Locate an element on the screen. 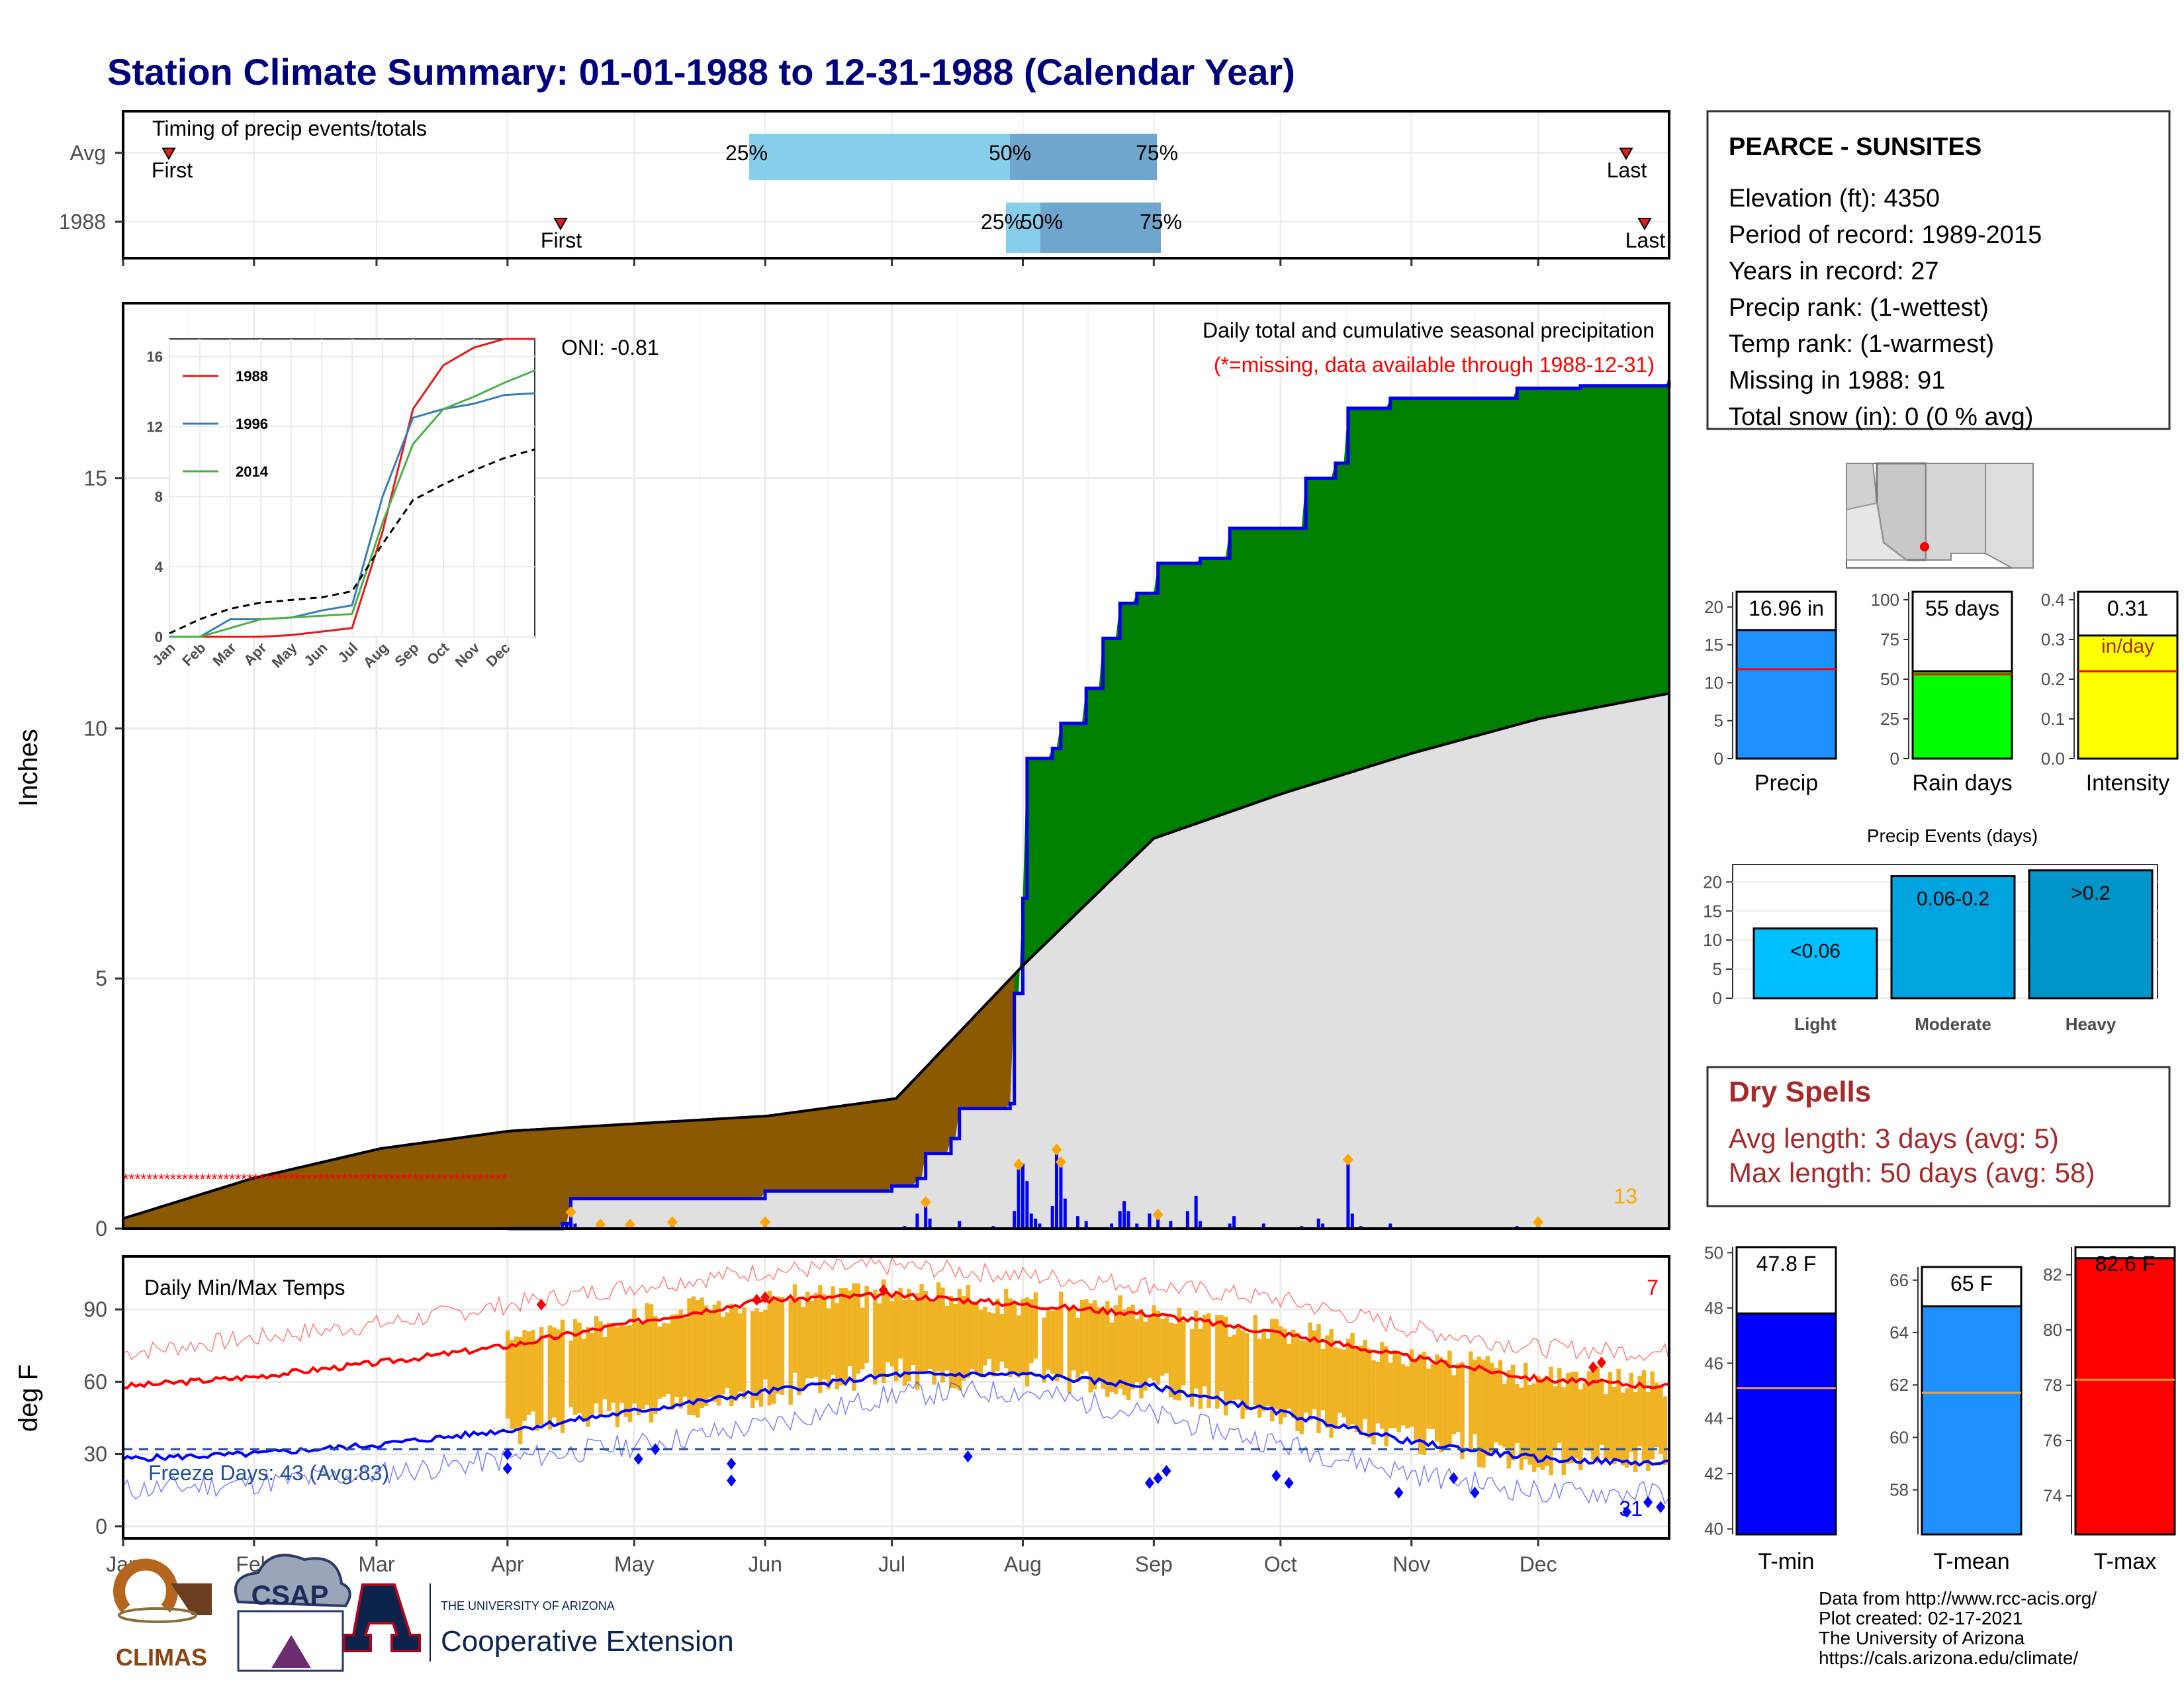  month-tick-label: Dec is located at coordinates (1538, 1564).